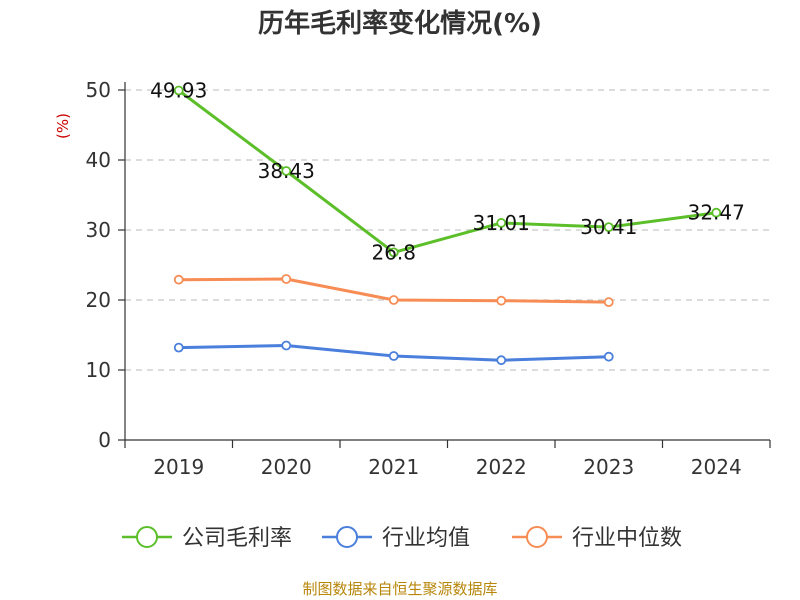  Describe the element at coordinates (178, 467) in the screenshot. I see `x-tick-label: 2019` at that location.